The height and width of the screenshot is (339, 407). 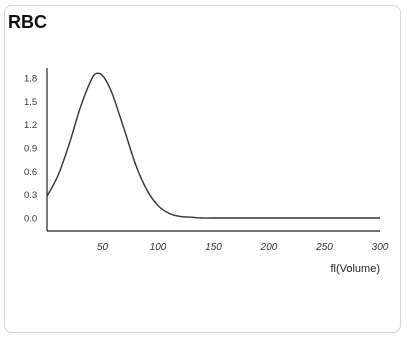 What do you see at coordinates (30, 219) in the screenshot?
I see `y-tick-label: 0.0` at bounding box center [30, 219].